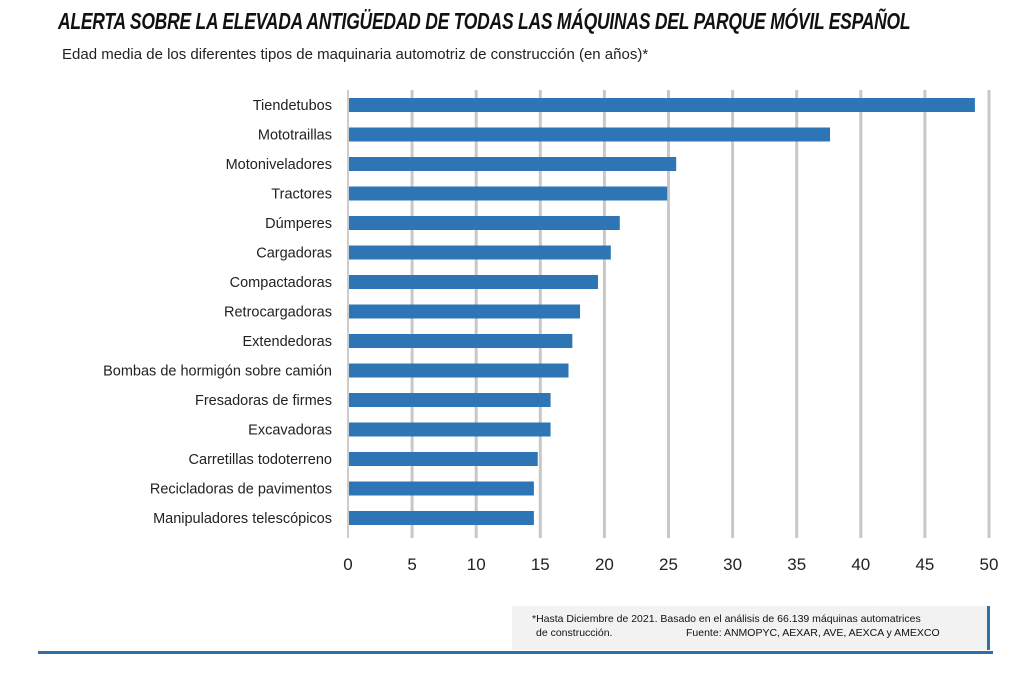 The width and height of the screenshot is (1024, 678). I want to click on category-label: Compactadoras, so click(281, 283).